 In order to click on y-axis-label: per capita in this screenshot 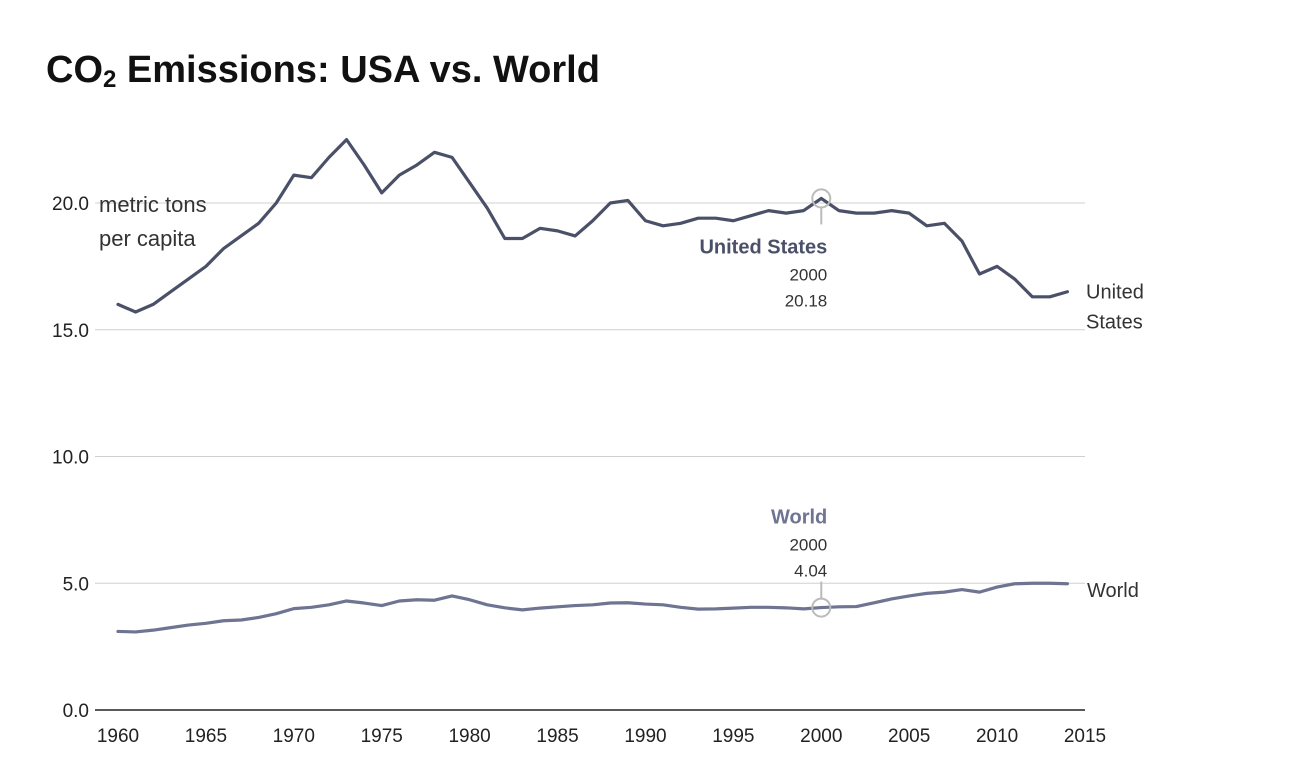, I will do `click(147, 238)`.